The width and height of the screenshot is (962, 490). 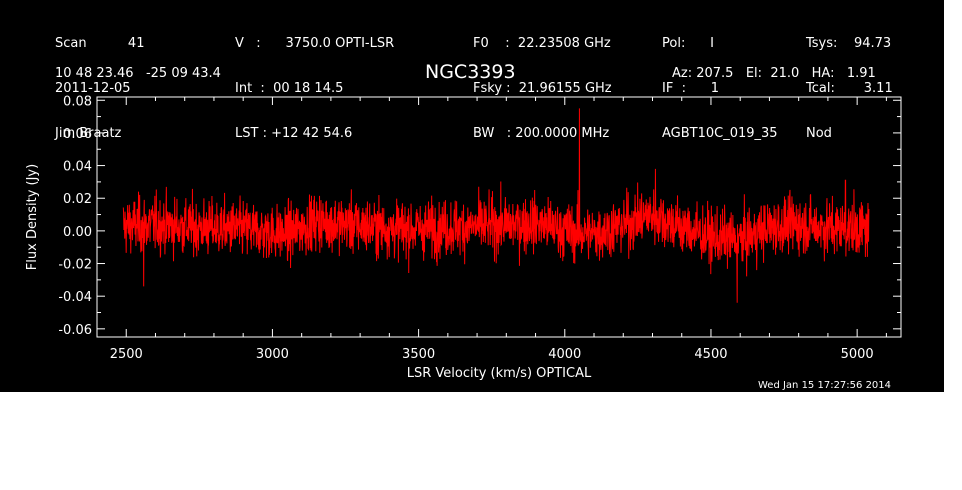 What do you see at coordinates (710, 354) in the screenshot?
I see `x-tick-label: 4500` at bounding box center [710, 354].